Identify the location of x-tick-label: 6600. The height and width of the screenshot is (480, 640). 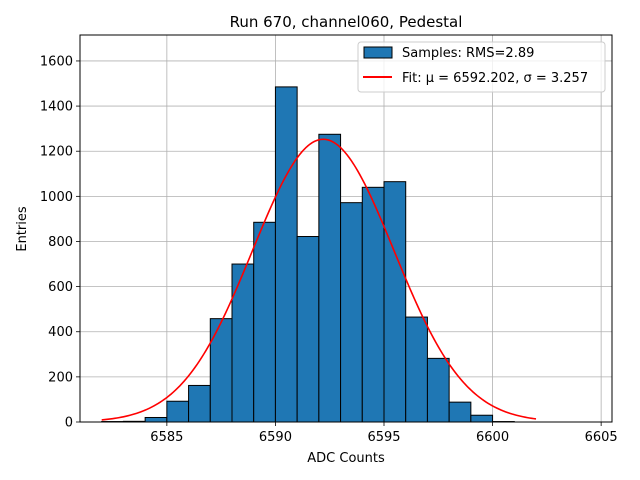
(492, 437).